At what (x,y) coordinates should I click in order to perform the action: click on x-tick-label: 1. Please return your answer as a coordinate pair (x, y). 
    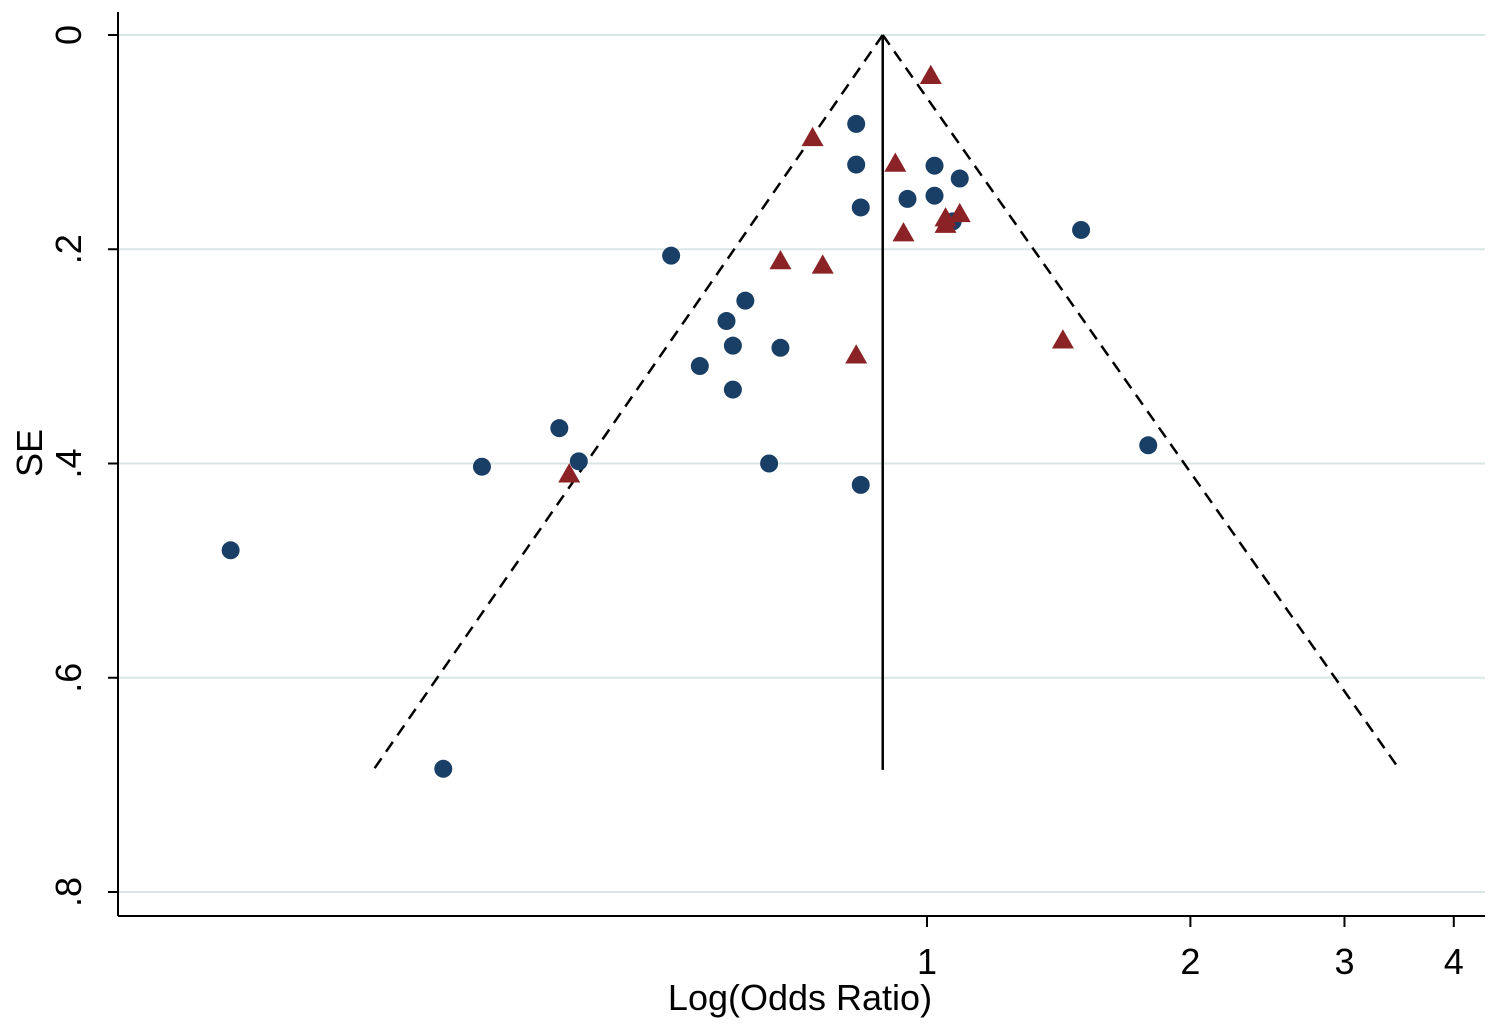
    Looking at the image, I should click on (927, 961).